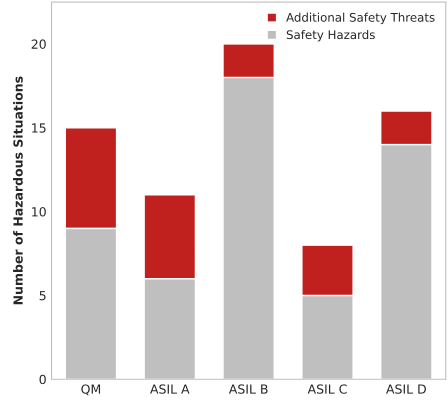  What do you see at coordinates (39, 212) in the screenshot?
I see `y-tick-label: 10` at bounding box center [39, 212].